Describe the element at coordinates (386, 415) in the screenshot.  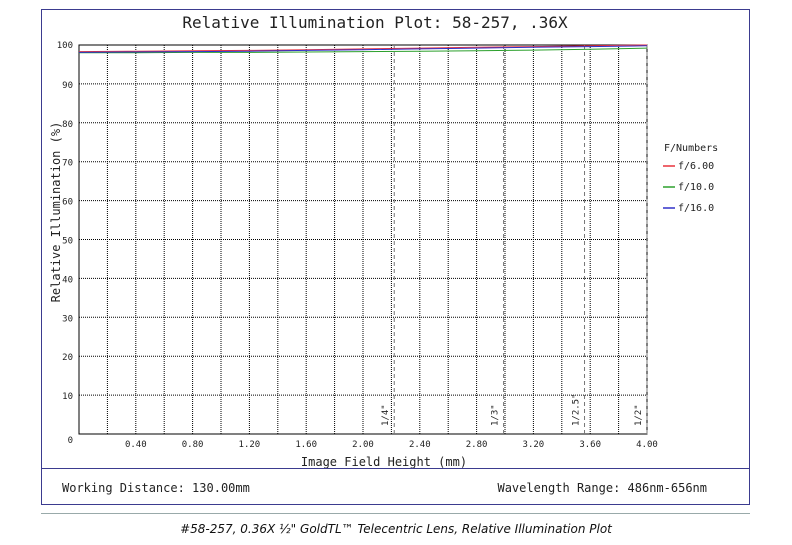
I see `sensor-marker-label: 1/4"` at that location.